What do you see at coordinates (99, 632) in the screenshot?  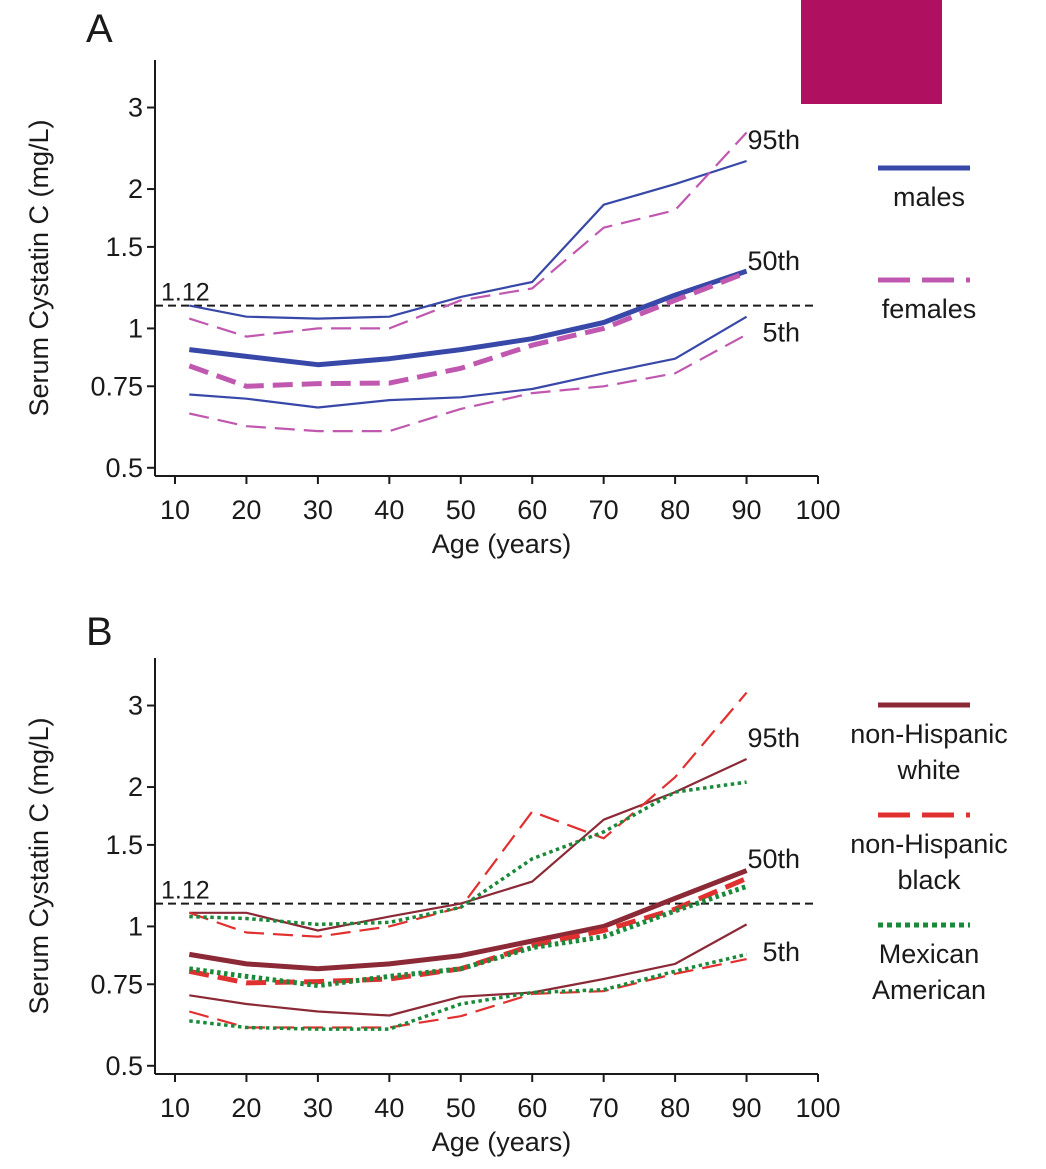 I see `panel-letter: B` at bounding box center [99, 632].